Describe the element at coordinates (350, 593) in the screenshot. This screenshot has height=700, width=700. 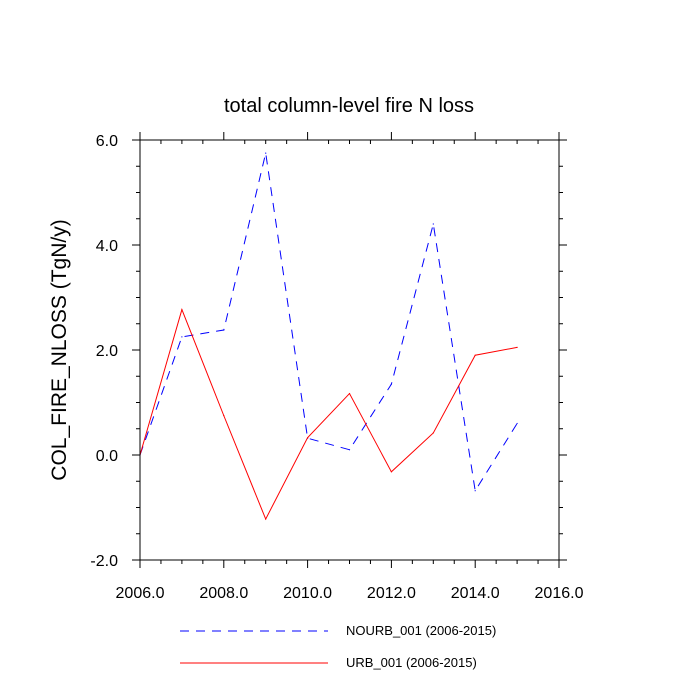
I see `x-tick-labels: 2006.0 2008.0 2010.0 2012.0 2014.0 2016.0` at that location.